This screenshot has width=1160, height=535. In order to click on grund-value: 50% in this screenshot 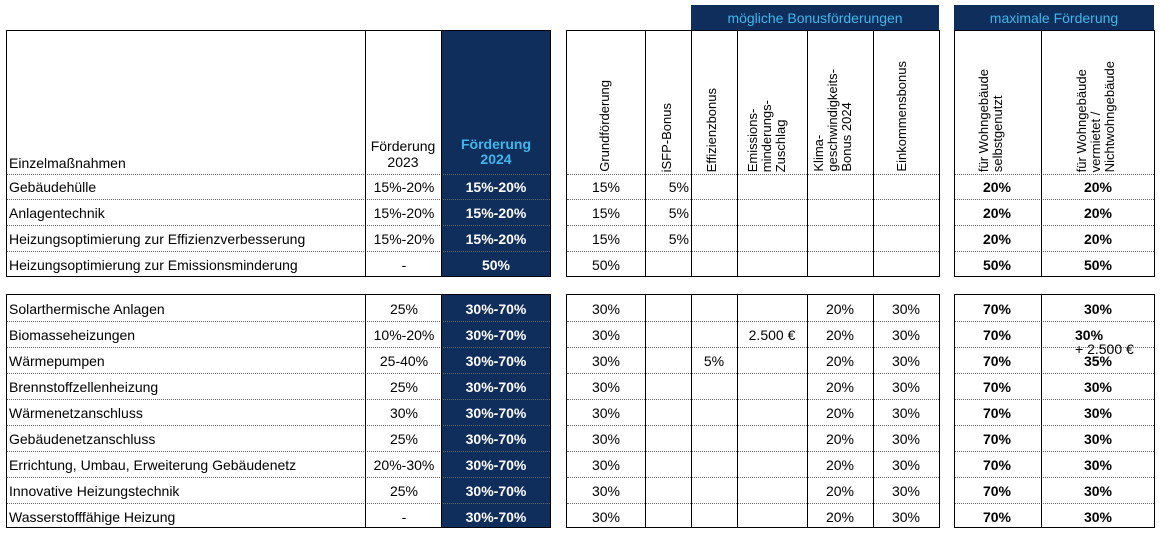, I will do `click(606, 265)`.